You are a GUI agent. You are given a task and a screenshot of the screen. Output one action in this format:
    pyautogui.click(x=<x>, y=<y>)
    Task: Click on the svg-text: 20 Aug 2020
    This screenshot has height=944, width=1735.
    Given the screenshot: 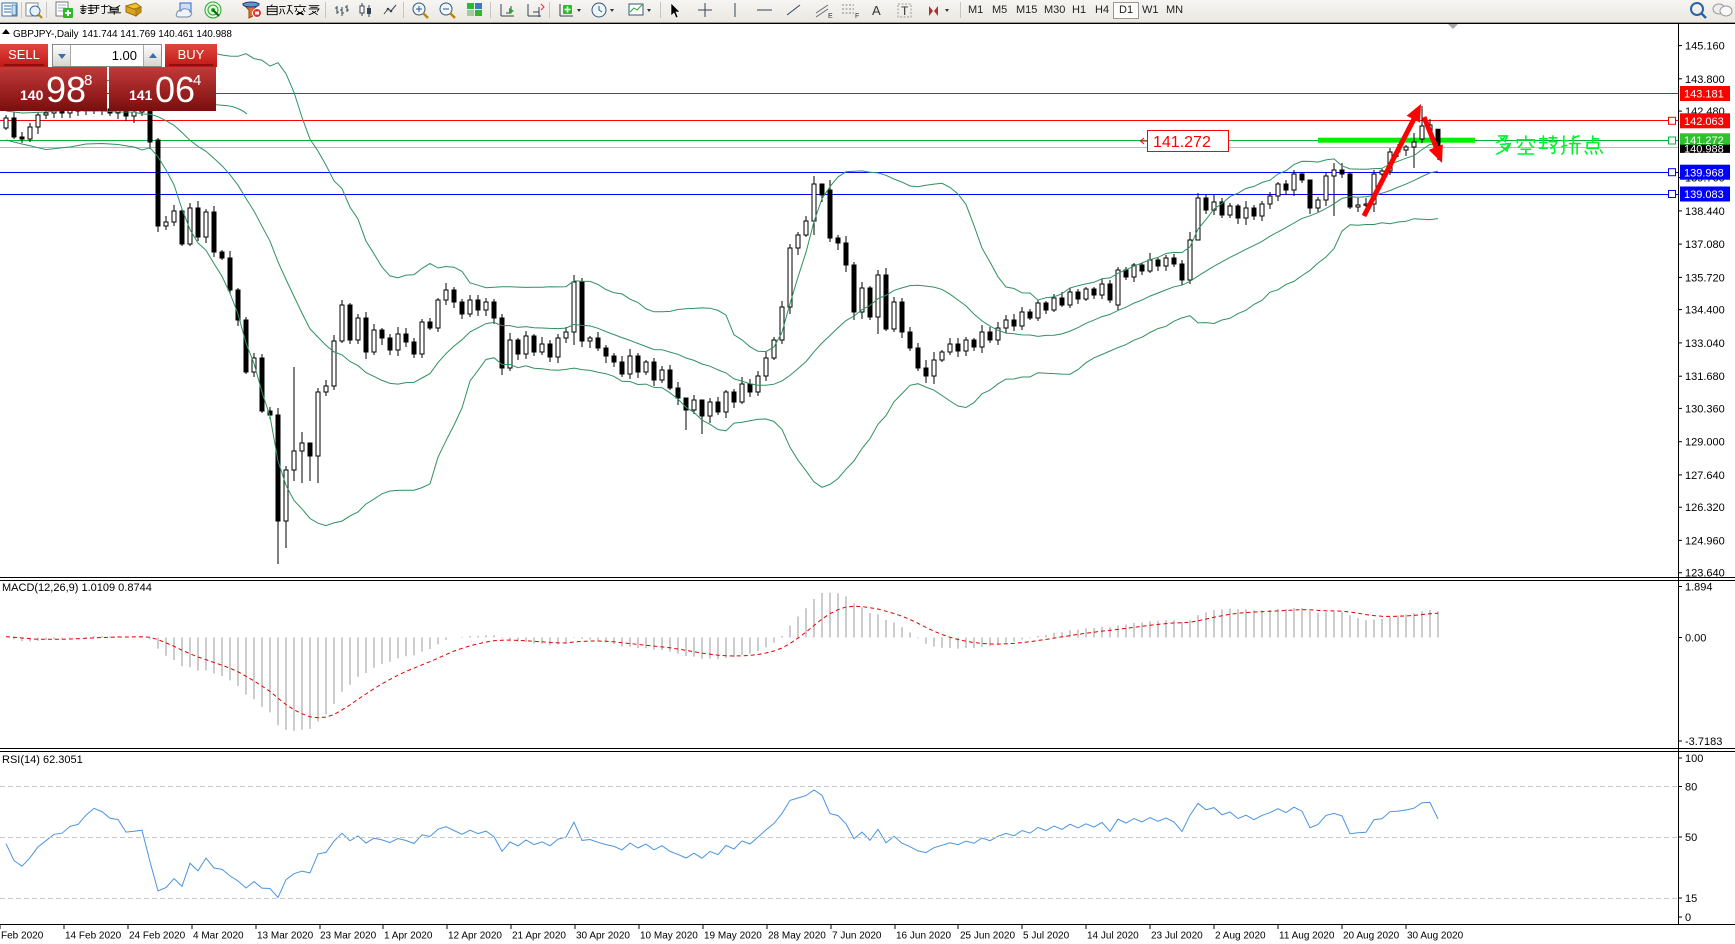 What is the action you would take?
    pyautogui.click(x=1371, y=936)
    